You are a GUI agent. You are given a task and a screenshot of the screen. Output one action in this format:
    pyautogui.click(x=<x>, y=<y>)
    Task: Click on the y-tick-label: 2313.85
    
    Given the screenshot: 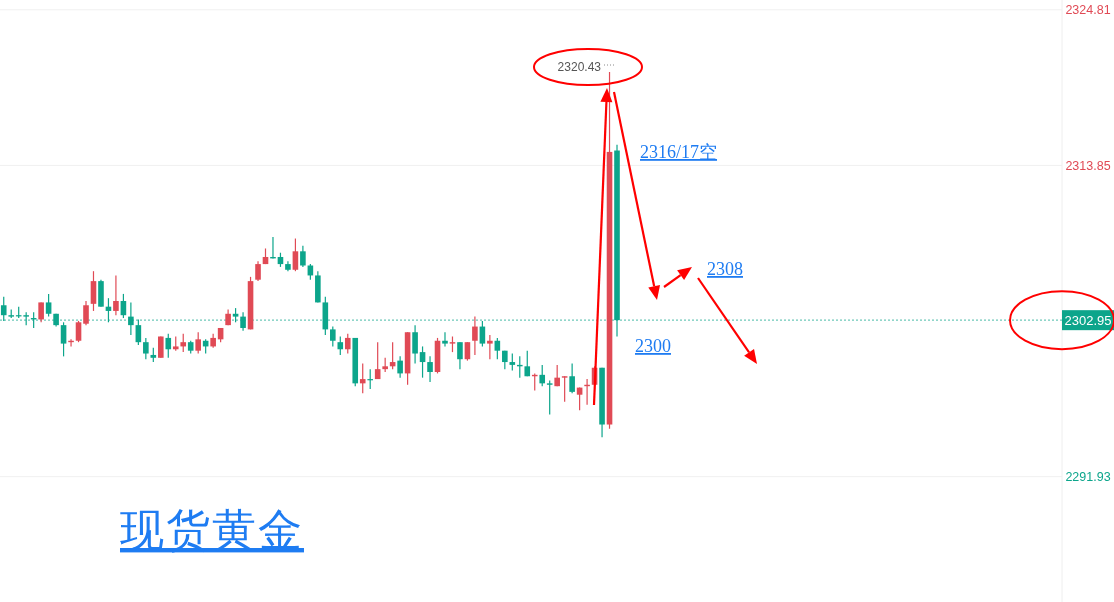 What is the action you would take?
    pyautogui.click(x=1088, y=165)
    